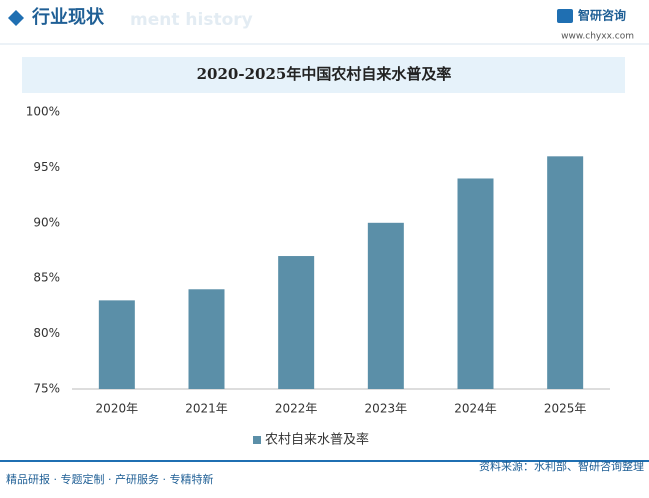 This screenshot has width=649, height=498. Describe the element at coordinates (561, 466) in the screenshot. I see `footer-source: 资料来源：水利部、智研咨询整理` at that location.